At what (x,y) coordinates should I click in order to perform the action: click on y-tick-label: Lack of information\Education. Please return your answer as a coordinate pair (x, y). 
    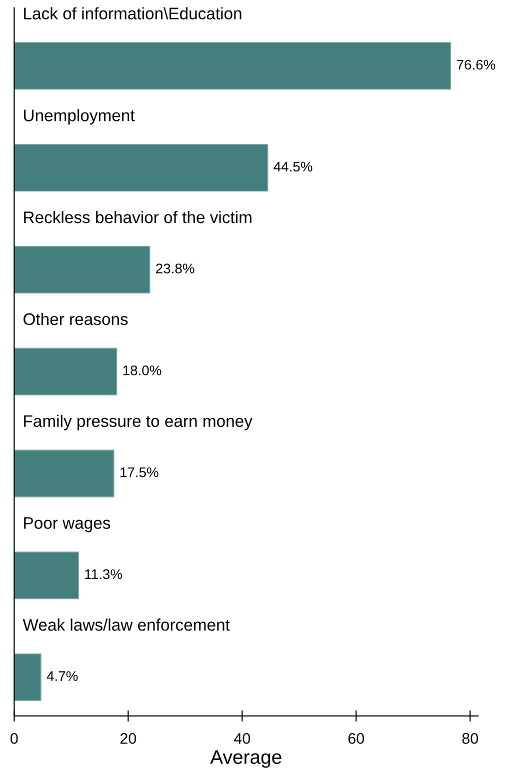
    Looking at the image, I should click on (133, 13).